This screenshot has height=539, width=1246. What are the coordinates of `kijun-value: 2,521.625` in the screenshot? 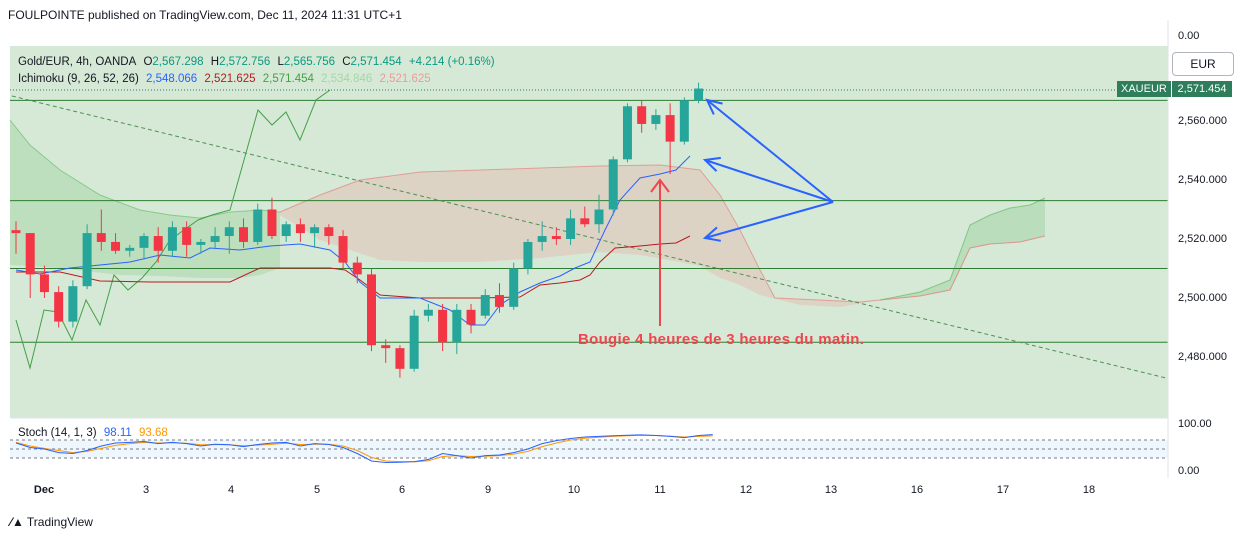 It's located at (230, 79).